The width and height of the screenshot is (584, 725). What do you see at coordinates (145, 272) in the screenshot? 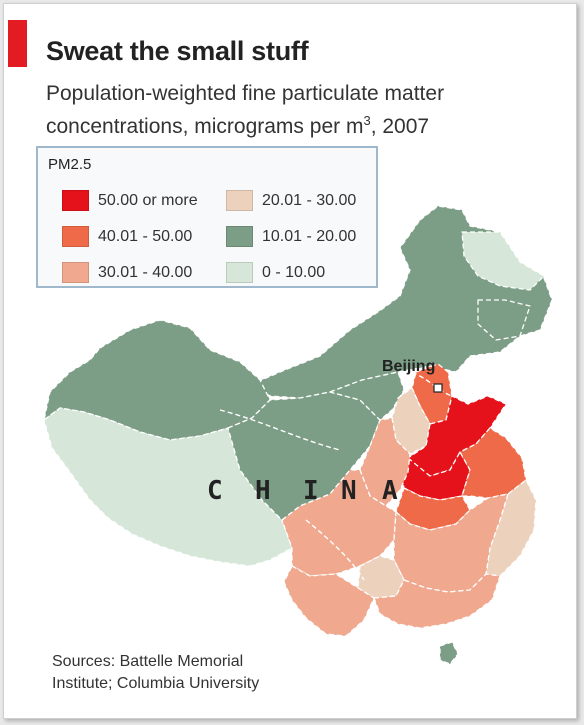
I see `legend-label-30-40: 30.01 - 40.00` at bounding box center [145, 272].